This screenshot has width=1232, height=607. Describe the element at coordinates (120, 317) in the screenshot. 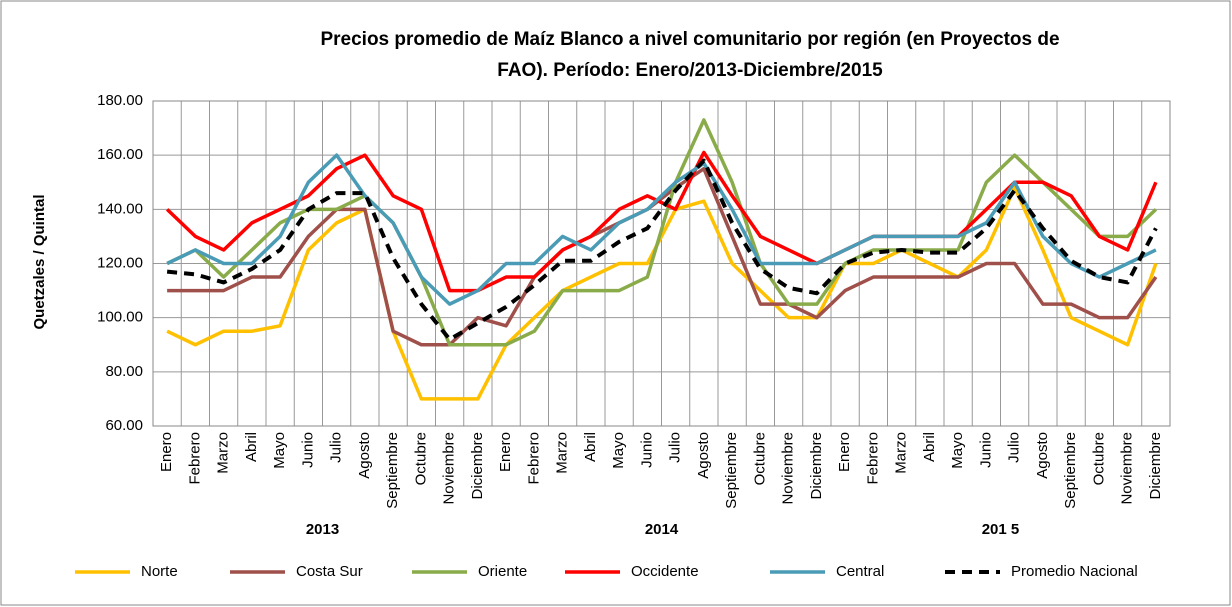

I see `y-tick-label: 100.00` at that location.